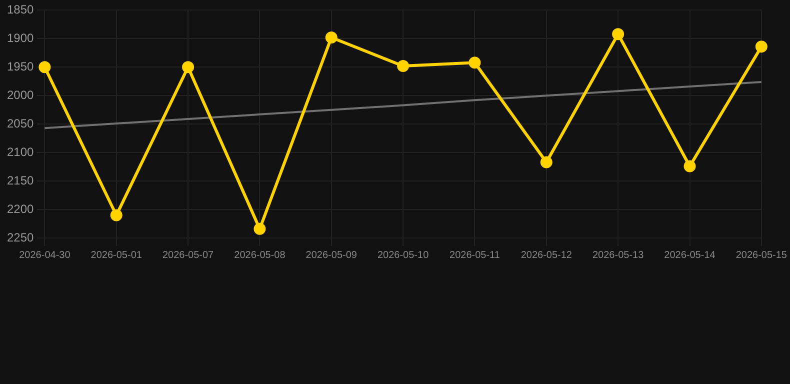 The height and width of the screenshot is (384, 790). I want to click on y-tick-label: 2100, so click(20, 151).